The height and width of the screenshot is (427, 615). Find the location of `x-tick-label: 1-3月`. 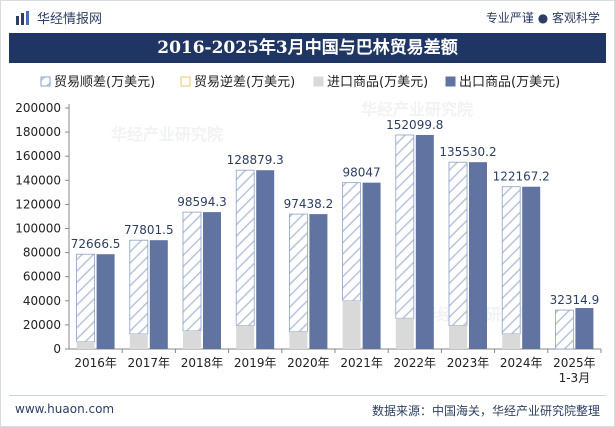

x-tick-label: 1-3月 is located at coordinates (575, 378).